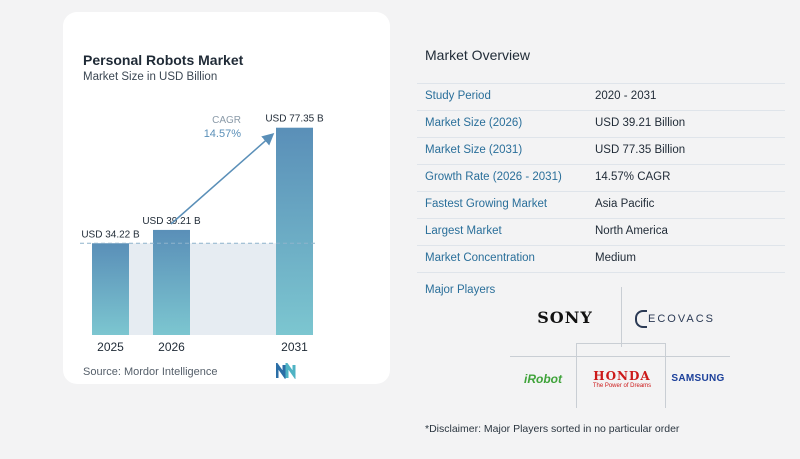 Image resolution: width=800 pixels, height=459 pixels. Describe the element at coordinates (171, 347) in the screenshot. I see `x-tick-label-2026: 2026` at that location.